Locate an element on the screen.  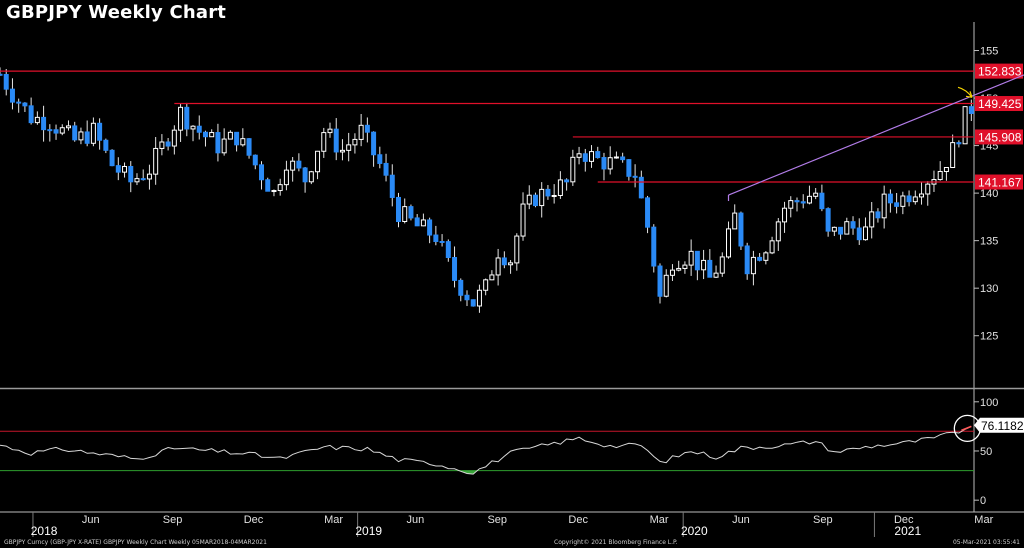
x-year-label: 2018 is located at coordinates (44, 531).